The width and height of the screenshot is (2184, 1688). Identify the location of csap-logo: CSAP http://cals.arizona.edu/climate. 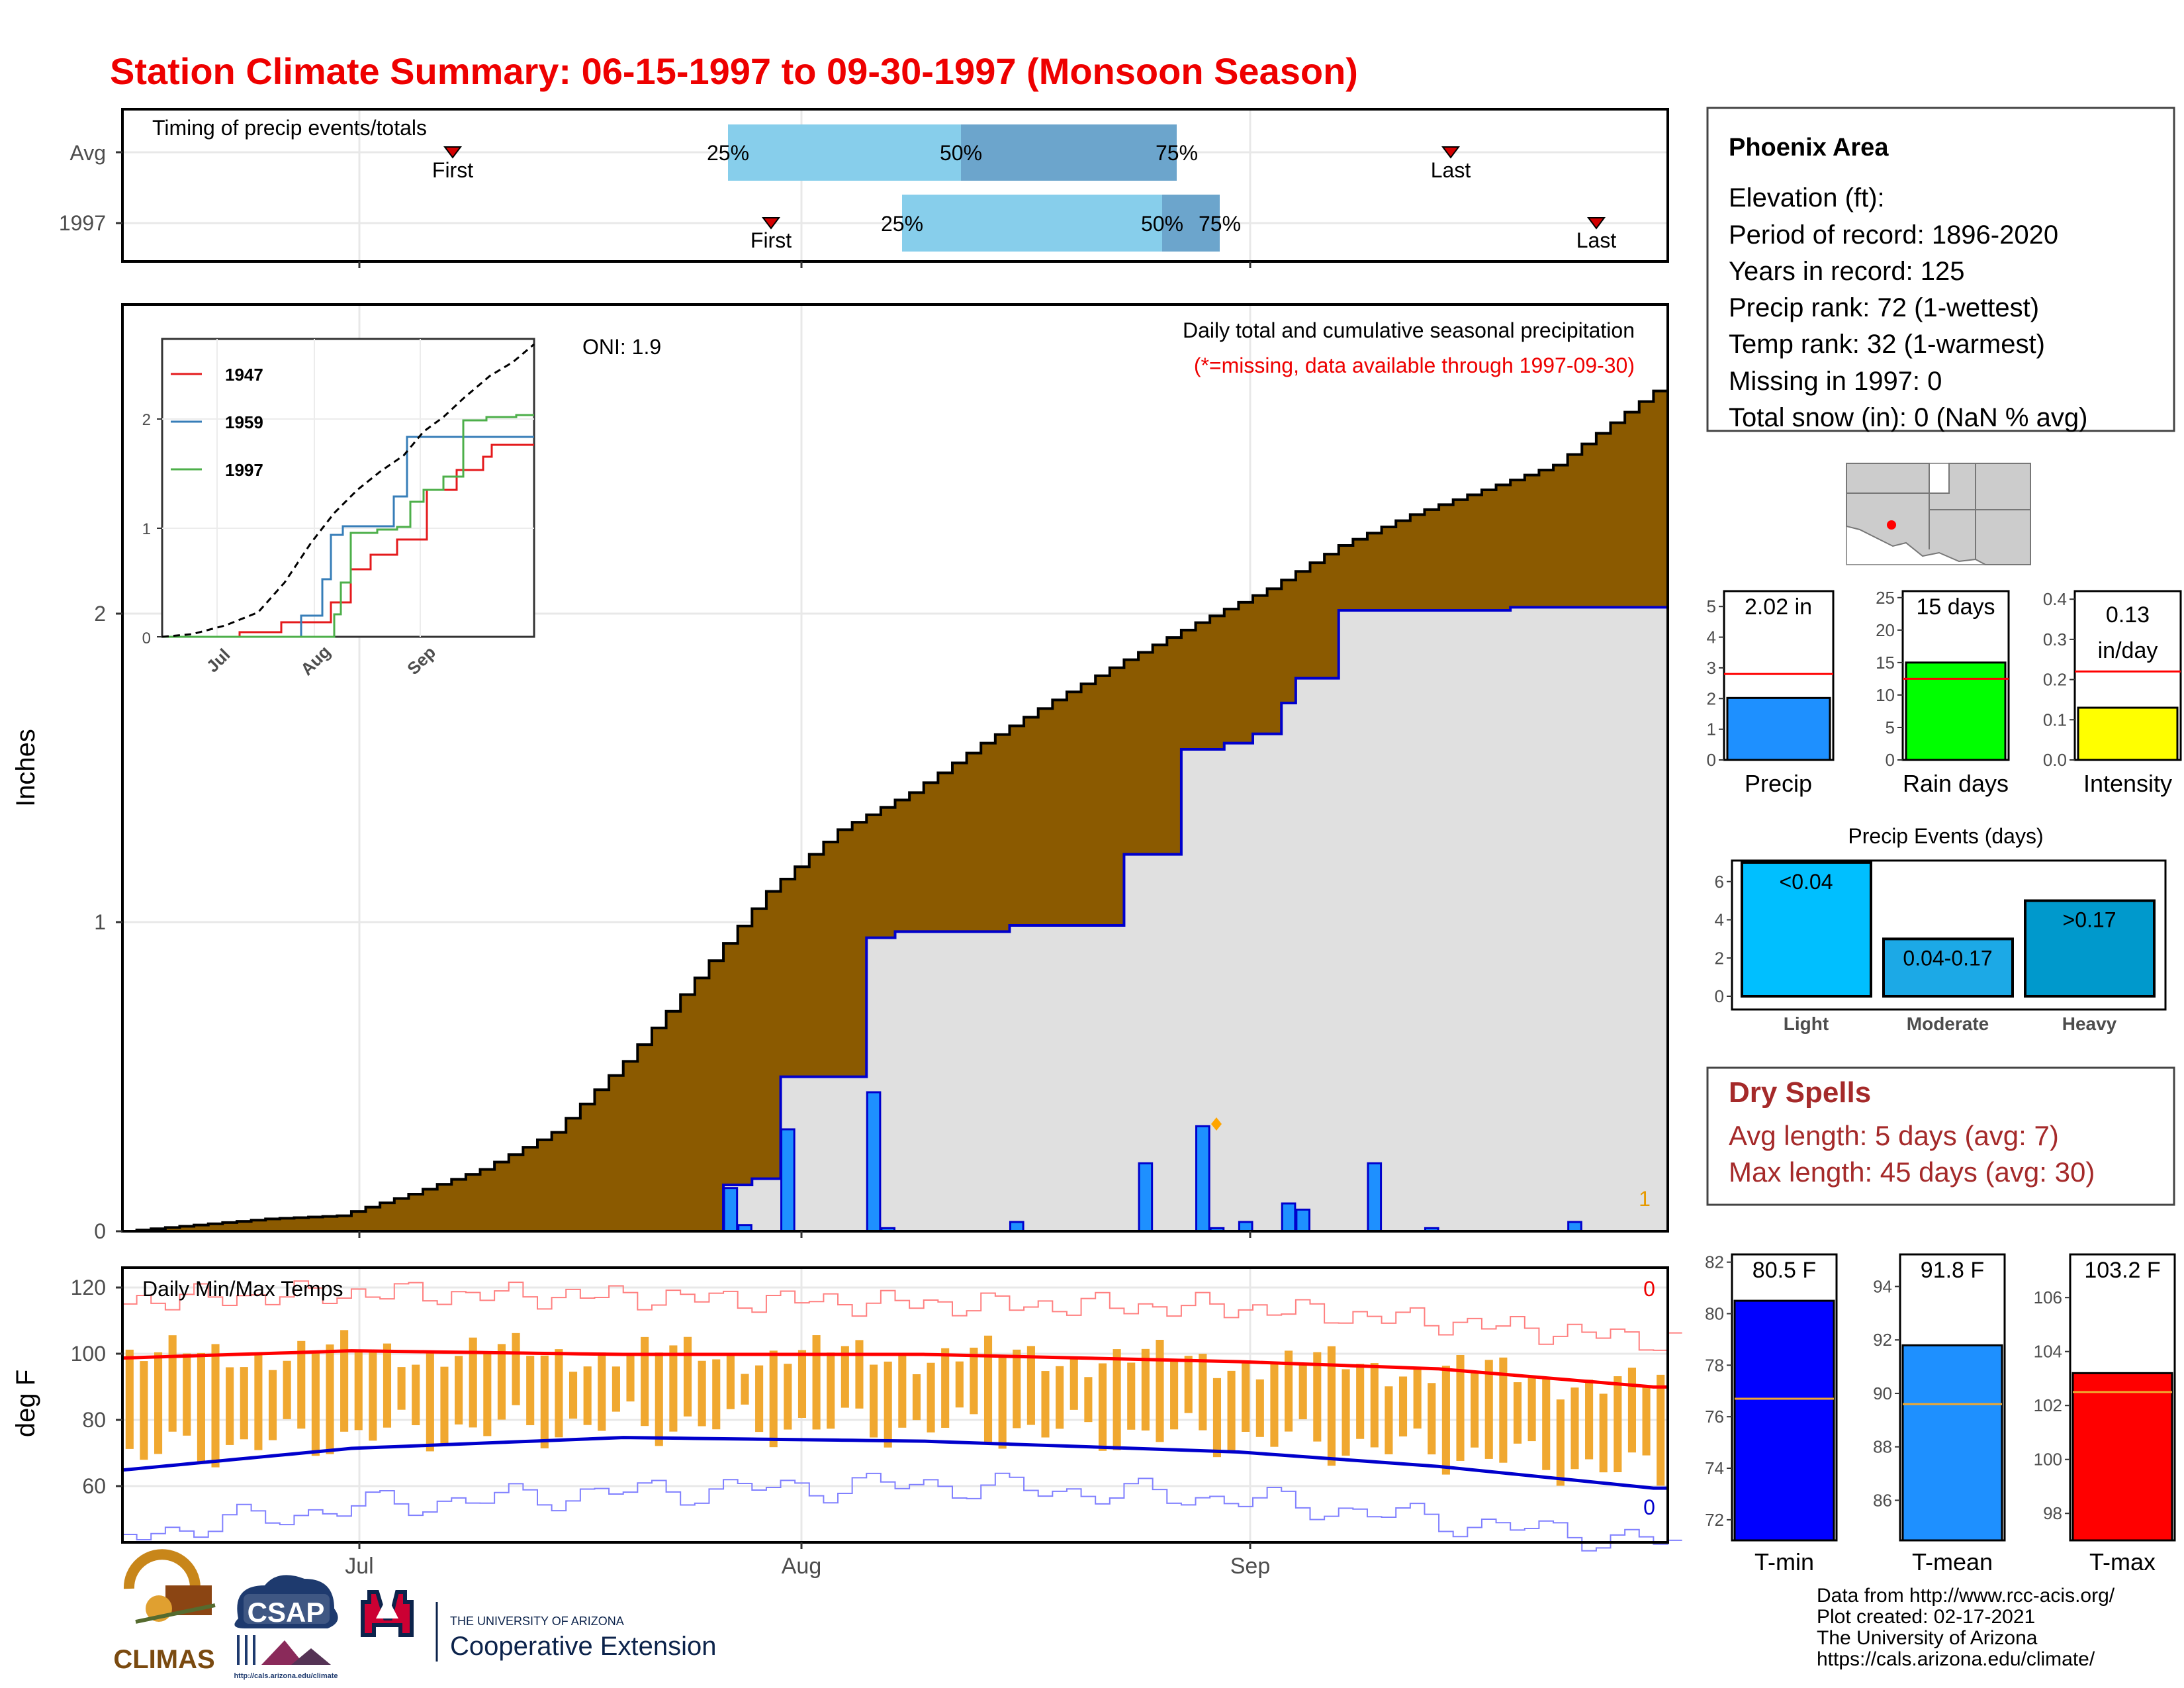
(286, 1627).